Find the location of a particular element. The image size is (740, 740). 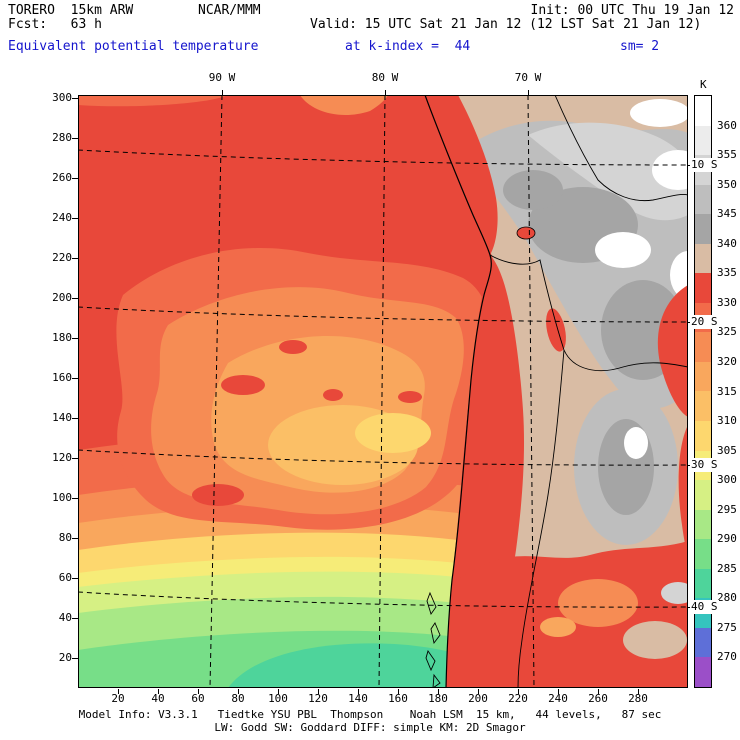

colorbar-tick-label: 350 is located at coordinates (727, 184).